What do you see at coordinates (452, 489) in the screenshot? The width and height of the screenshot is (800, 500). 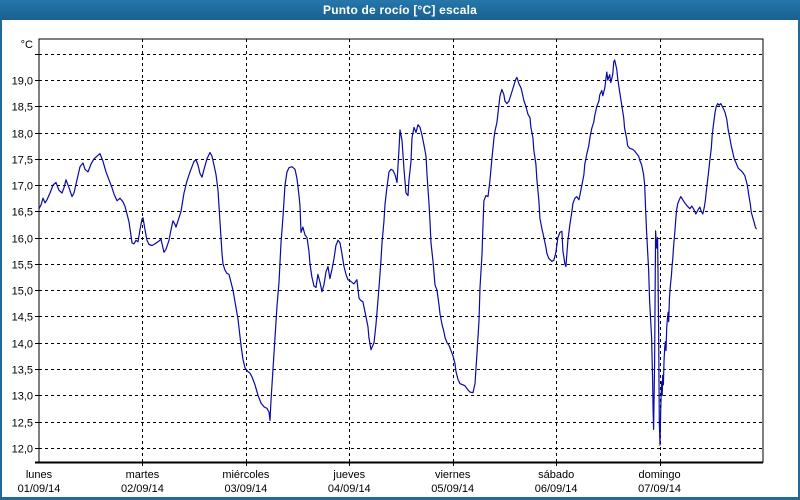 I see `x-axis-date-label: 05/09/14` at bounding box center [452, 489].